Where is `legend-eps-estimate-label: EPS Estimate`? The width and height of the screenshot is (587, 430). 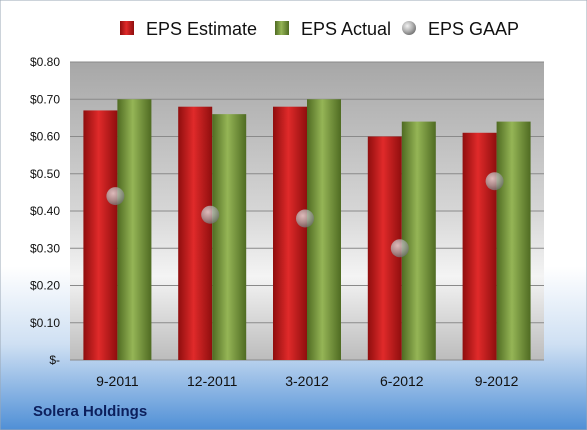
legend-eps-estimate-label: EPS Estimate is located at coordinates (201, 29).